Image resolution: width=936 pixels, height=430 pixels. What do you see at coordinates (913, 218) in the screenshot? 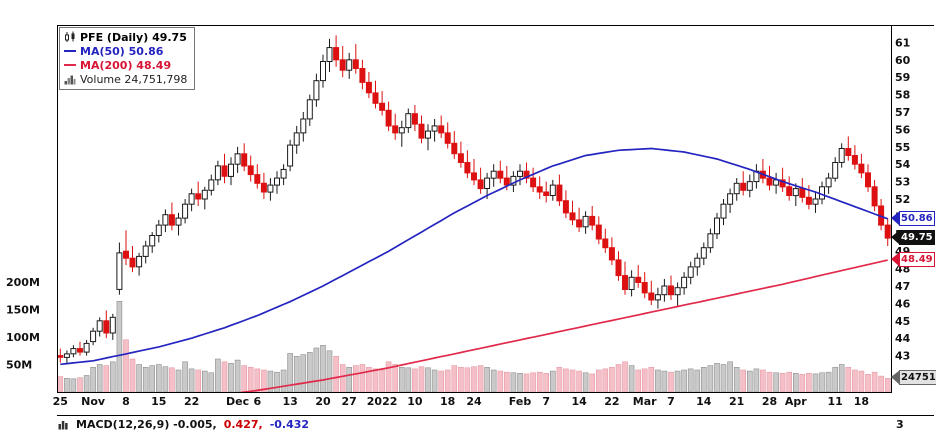
I see `ma50-price-tag: 50.86` at bounding box center [913, 218].